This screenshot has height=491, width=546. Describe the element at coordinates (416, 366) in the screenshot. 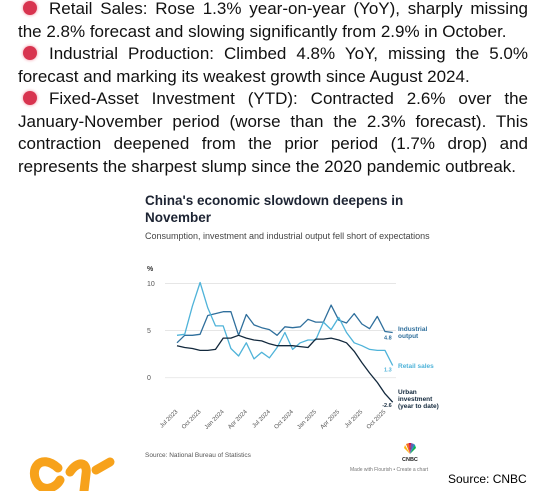

I see `series-label: Retail sales` at that location.